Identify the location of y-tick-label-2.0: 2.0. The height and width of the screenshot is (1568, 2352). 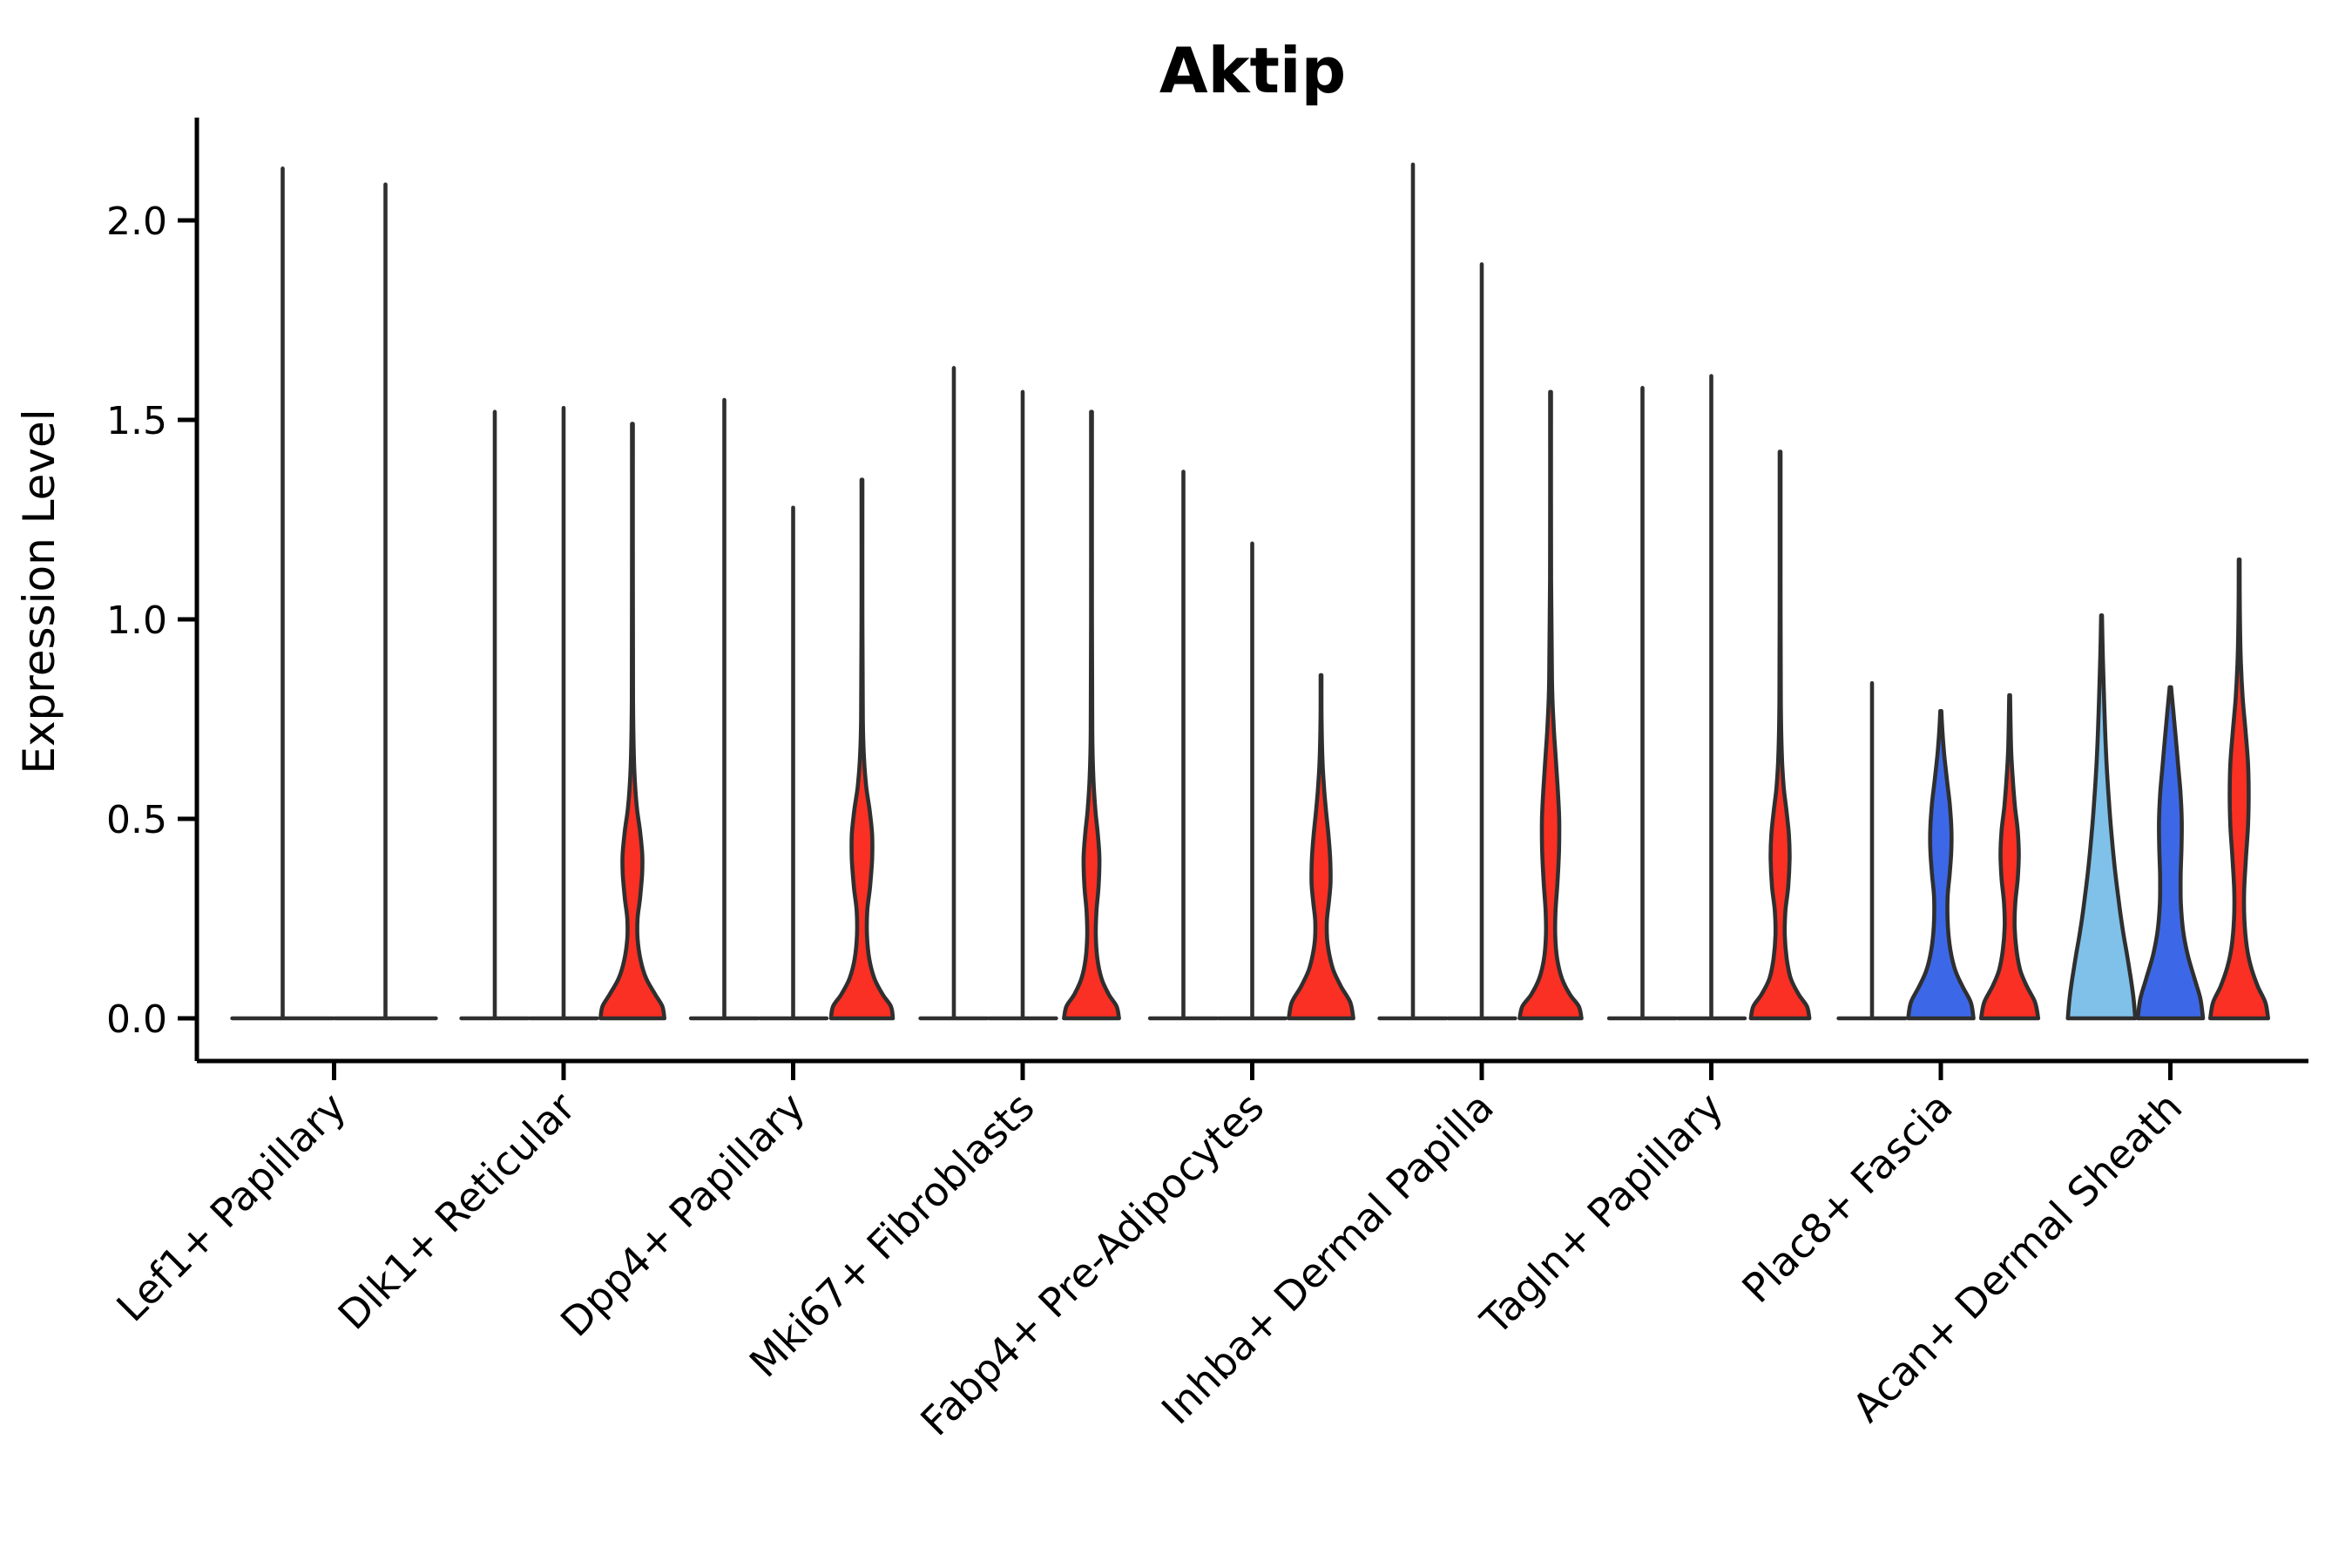
(136, 221).